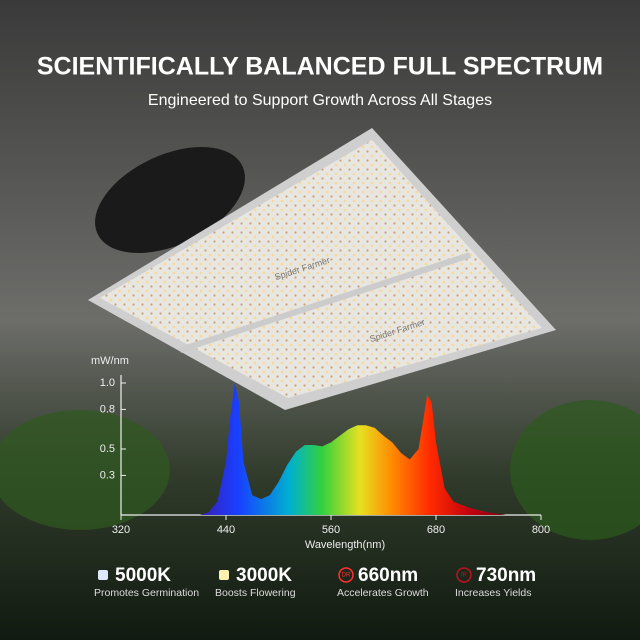  What do you see at coordinates (107, 409) in the screenshot?
I see `y-tick-label: 0.8` at bounding box center [107, 409].